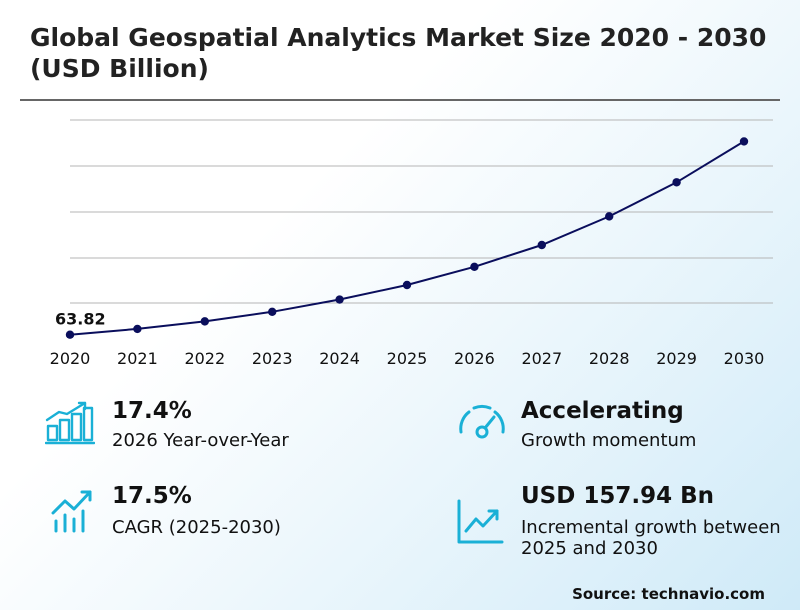  I want to click on x-tick-label: 2023, so click(272, 358).